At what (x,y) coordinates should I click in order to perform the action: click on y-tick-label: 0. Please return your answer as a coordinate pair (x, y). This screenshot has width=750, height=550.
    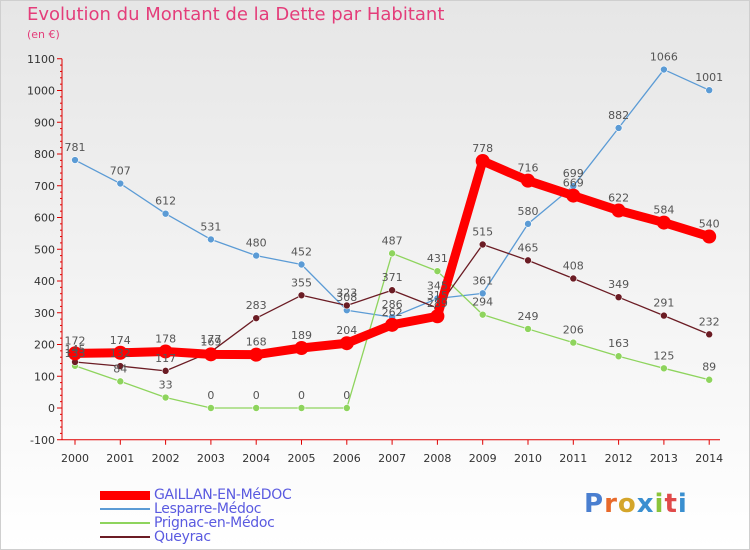
    Looking at the image, I should click on (51, 408).